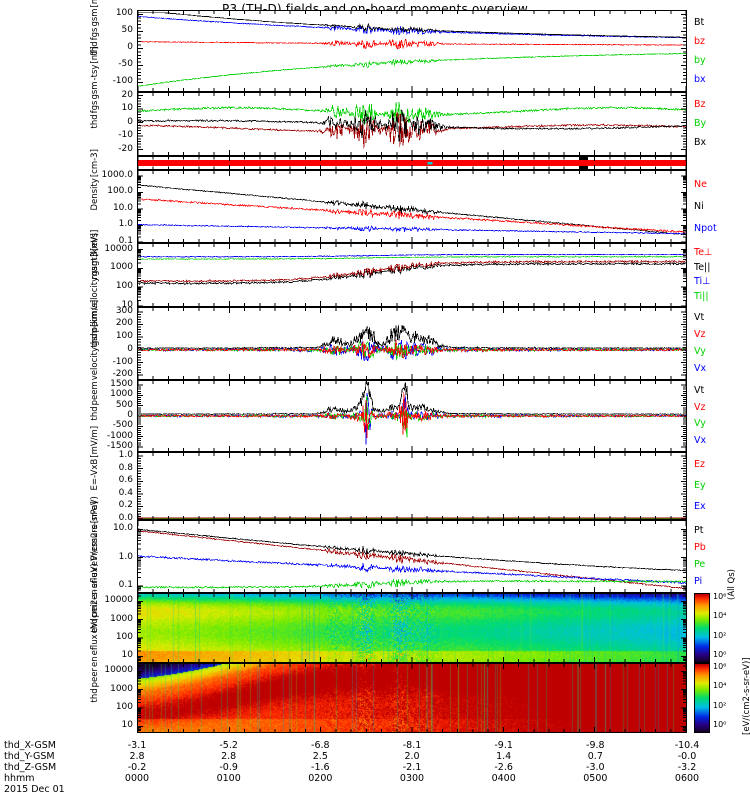  I want to click on peer-colorbar, so click(702, 698).